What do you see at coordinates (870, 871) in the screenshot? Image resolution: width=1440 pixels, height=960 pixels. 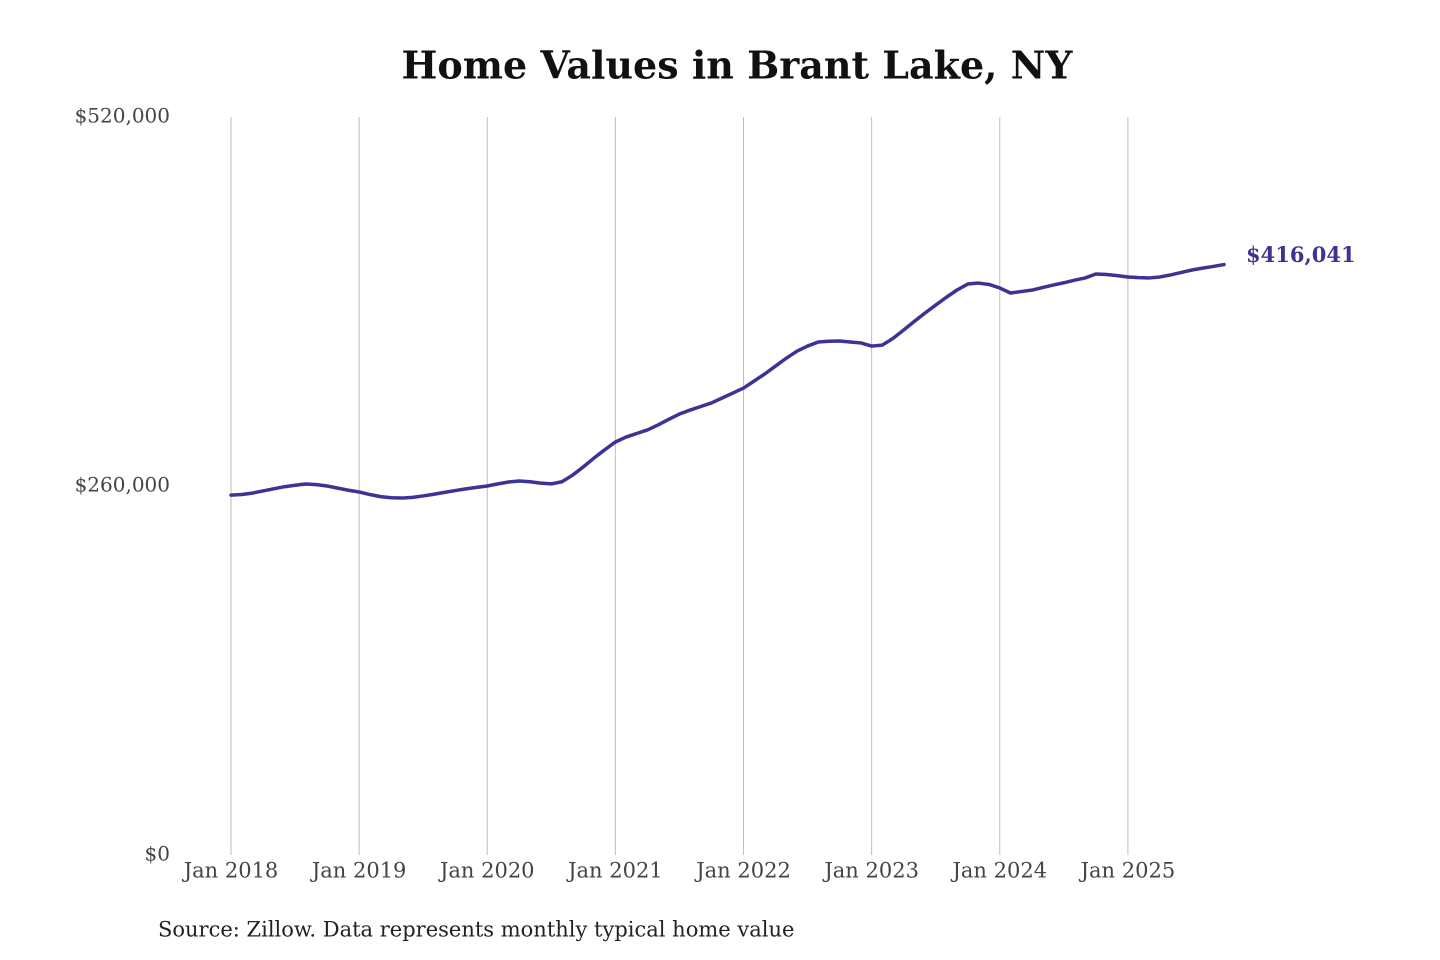 I see `x-tick-label: Jan 2023` at bounding box center [870, 871].